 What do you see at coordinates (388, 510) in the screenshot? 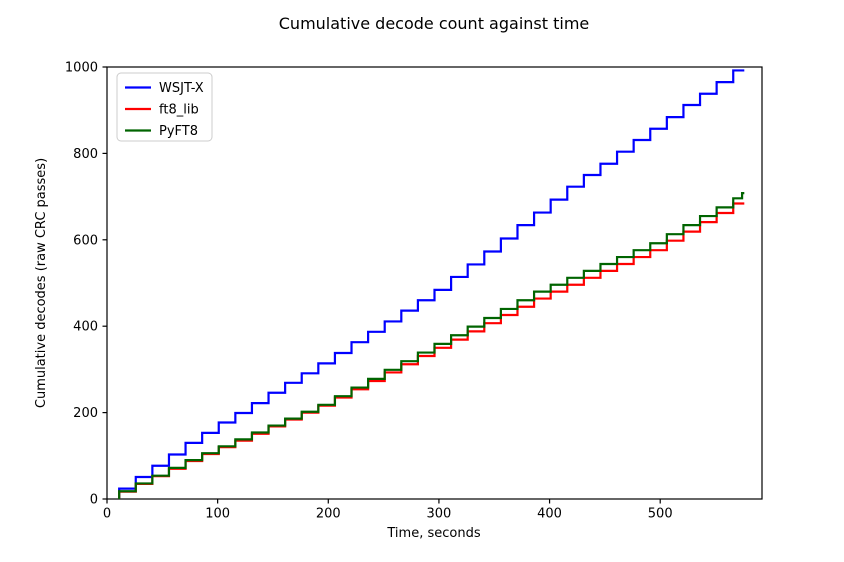
I see `x-axis-ticks: 0 100 200 300 400 500` at bounding box center [388, 510].